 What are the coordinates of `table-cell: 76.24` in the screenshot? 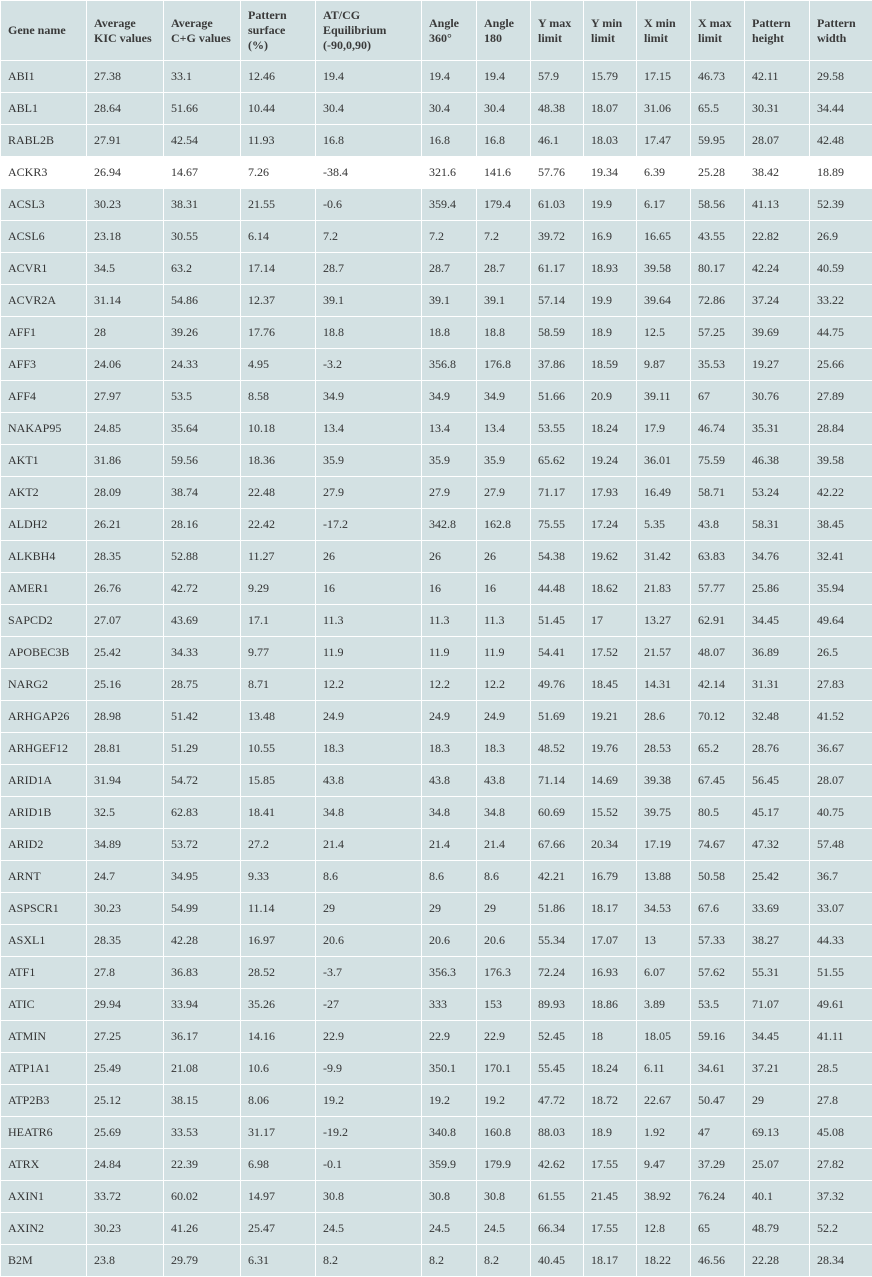 It's located at (718, 1197).